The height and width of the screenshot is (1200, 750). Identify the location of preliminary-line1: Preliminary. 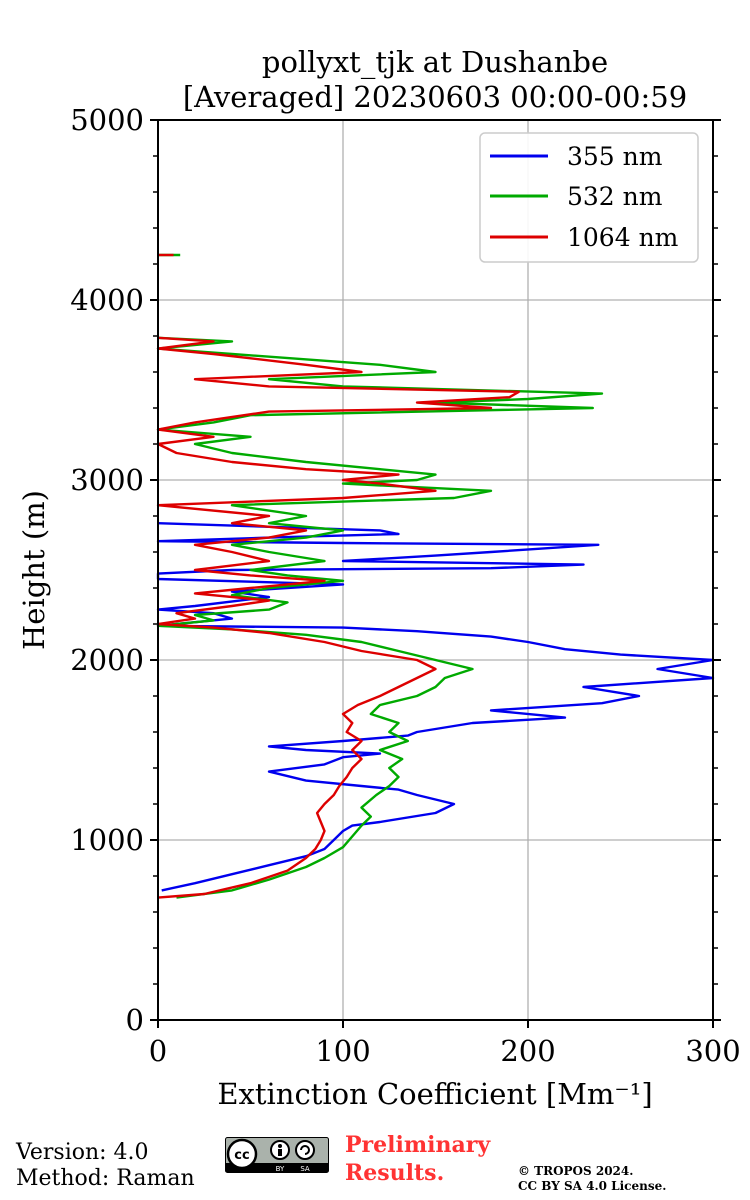
(418, 1145).